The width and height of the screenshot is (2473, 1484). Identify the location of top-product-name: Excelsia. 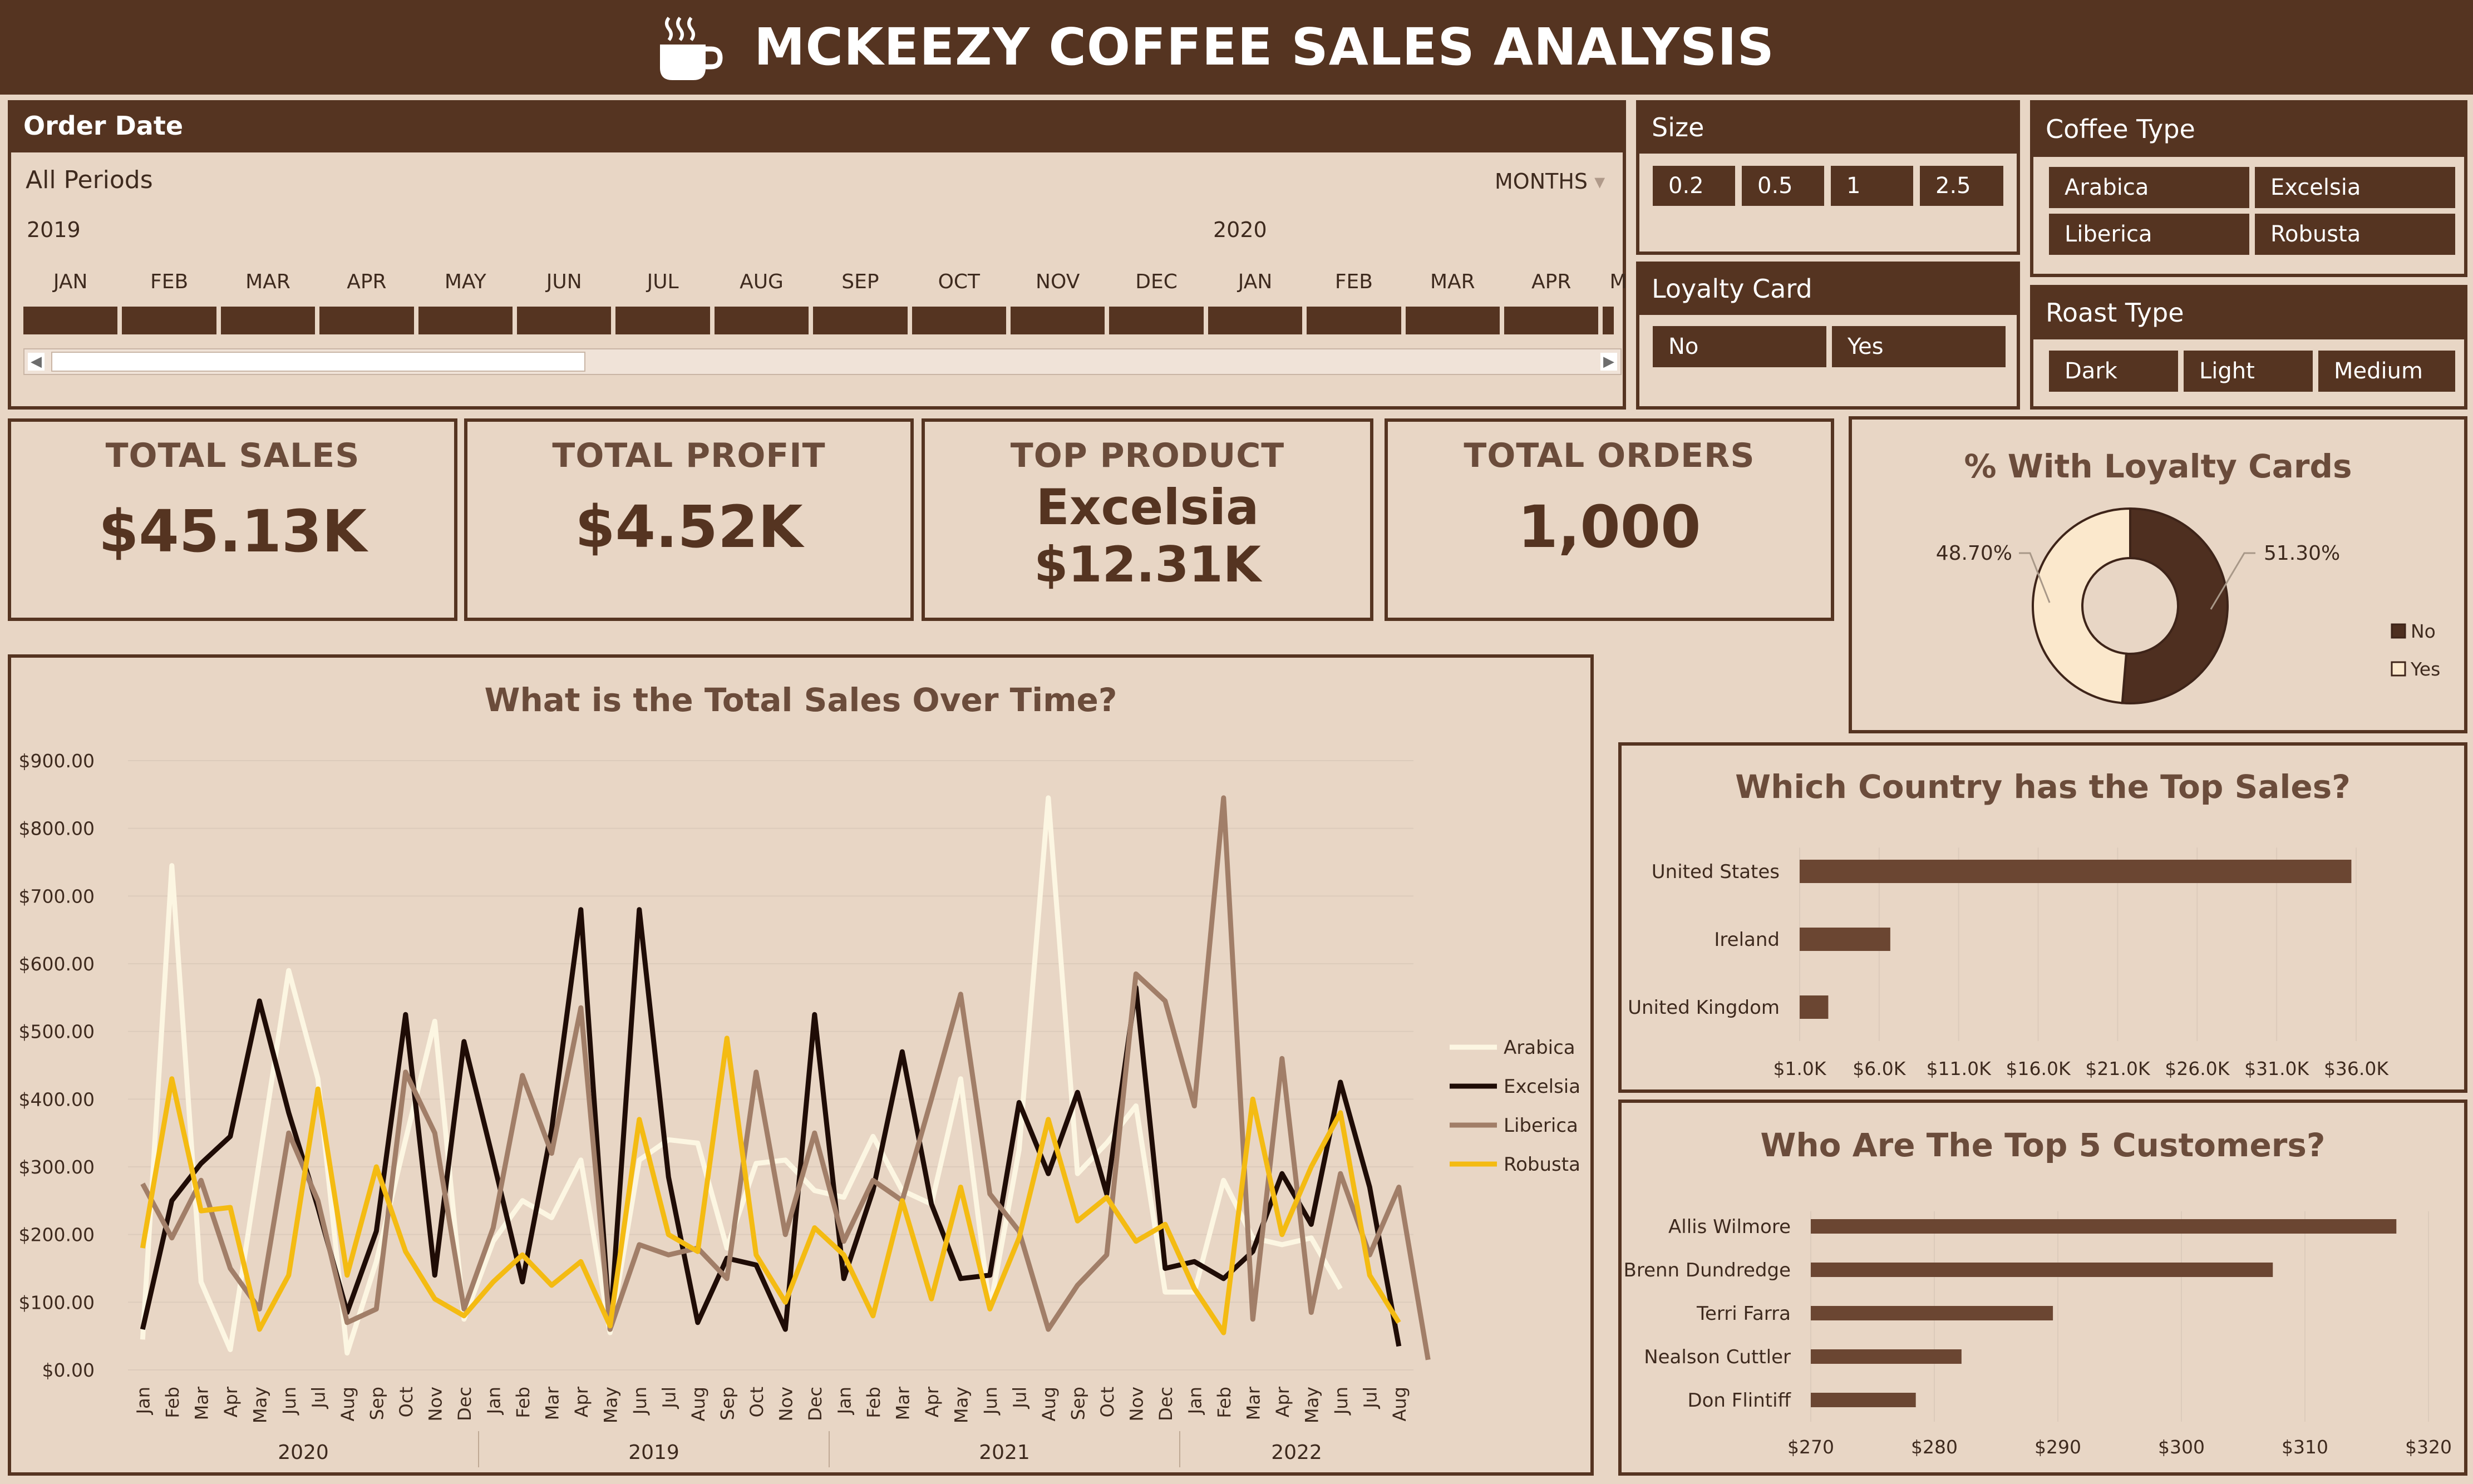
(1147, 508).